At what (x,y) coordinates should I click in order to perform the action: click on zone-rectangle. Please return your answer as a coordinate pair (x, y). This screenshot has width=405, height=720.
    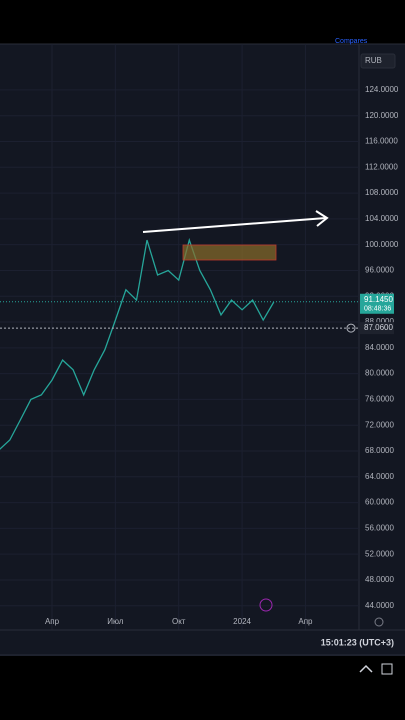
    Looking at the image, I should click on (229, 252).